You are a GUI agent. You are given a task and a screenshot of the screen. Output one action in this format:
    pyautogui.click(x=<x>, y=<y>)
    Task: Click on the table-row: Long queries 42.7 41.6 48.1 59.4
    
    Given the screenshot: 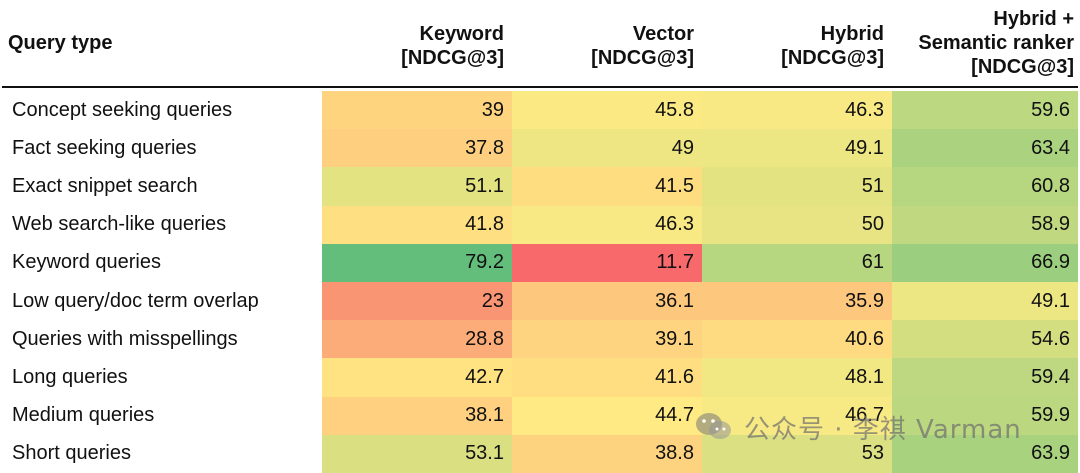 What is the action you would take?
    pyautogui.click(x=540, y=377)
    